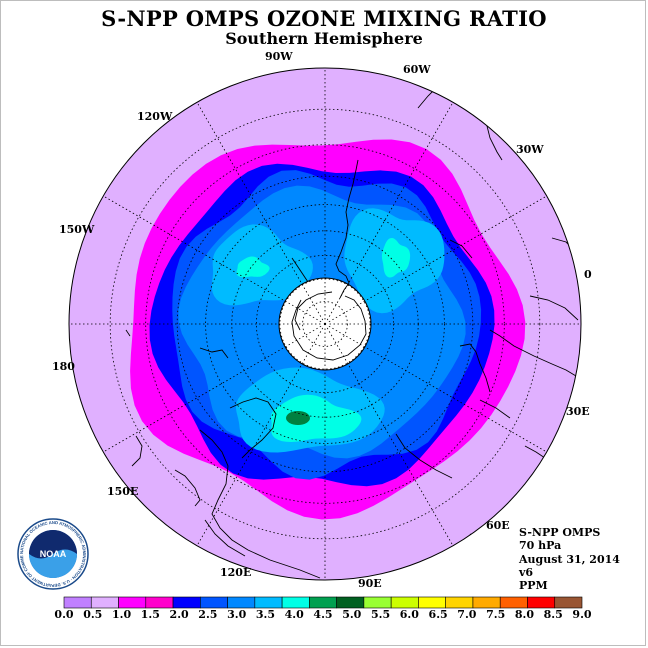 The height and width of the screenshot is (648, 648). I want to click on colorbar-tick-label: 2.5, so click(208, 614).